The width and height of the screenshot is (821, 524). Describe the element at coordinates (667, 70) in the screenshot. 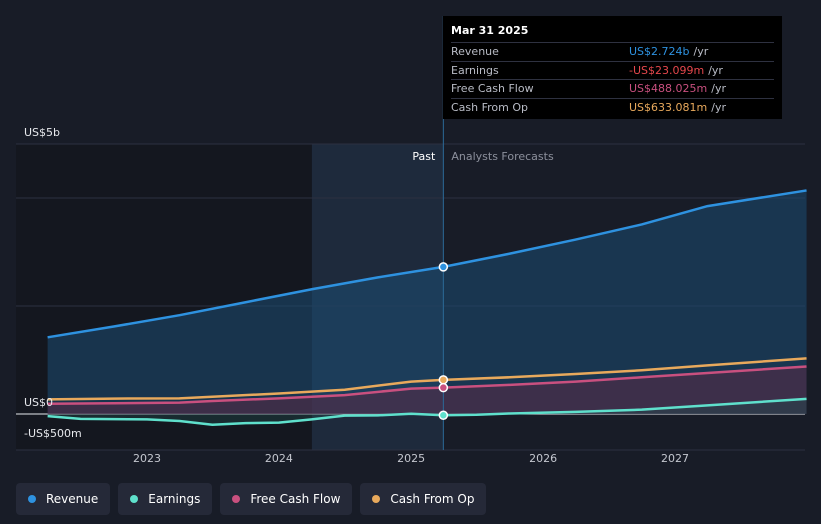

I see `tooltip-value: -US$23.099m` at that location.